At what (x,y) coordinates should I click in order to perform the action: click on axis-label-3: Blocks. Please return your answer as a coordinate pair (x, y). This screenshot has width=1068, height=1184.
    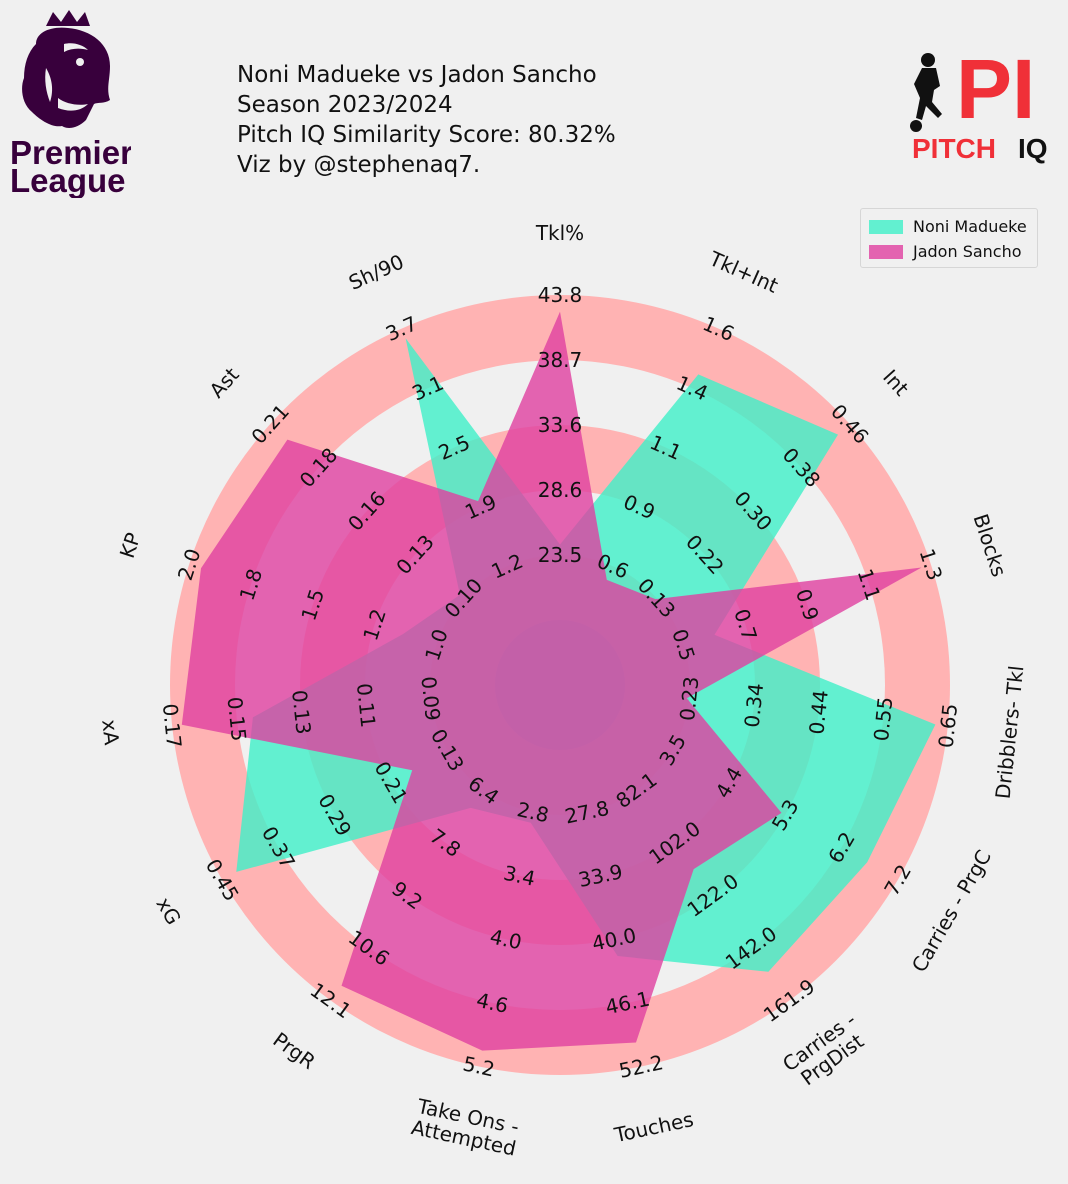
    Looking at the image, I should click on (990, 545).